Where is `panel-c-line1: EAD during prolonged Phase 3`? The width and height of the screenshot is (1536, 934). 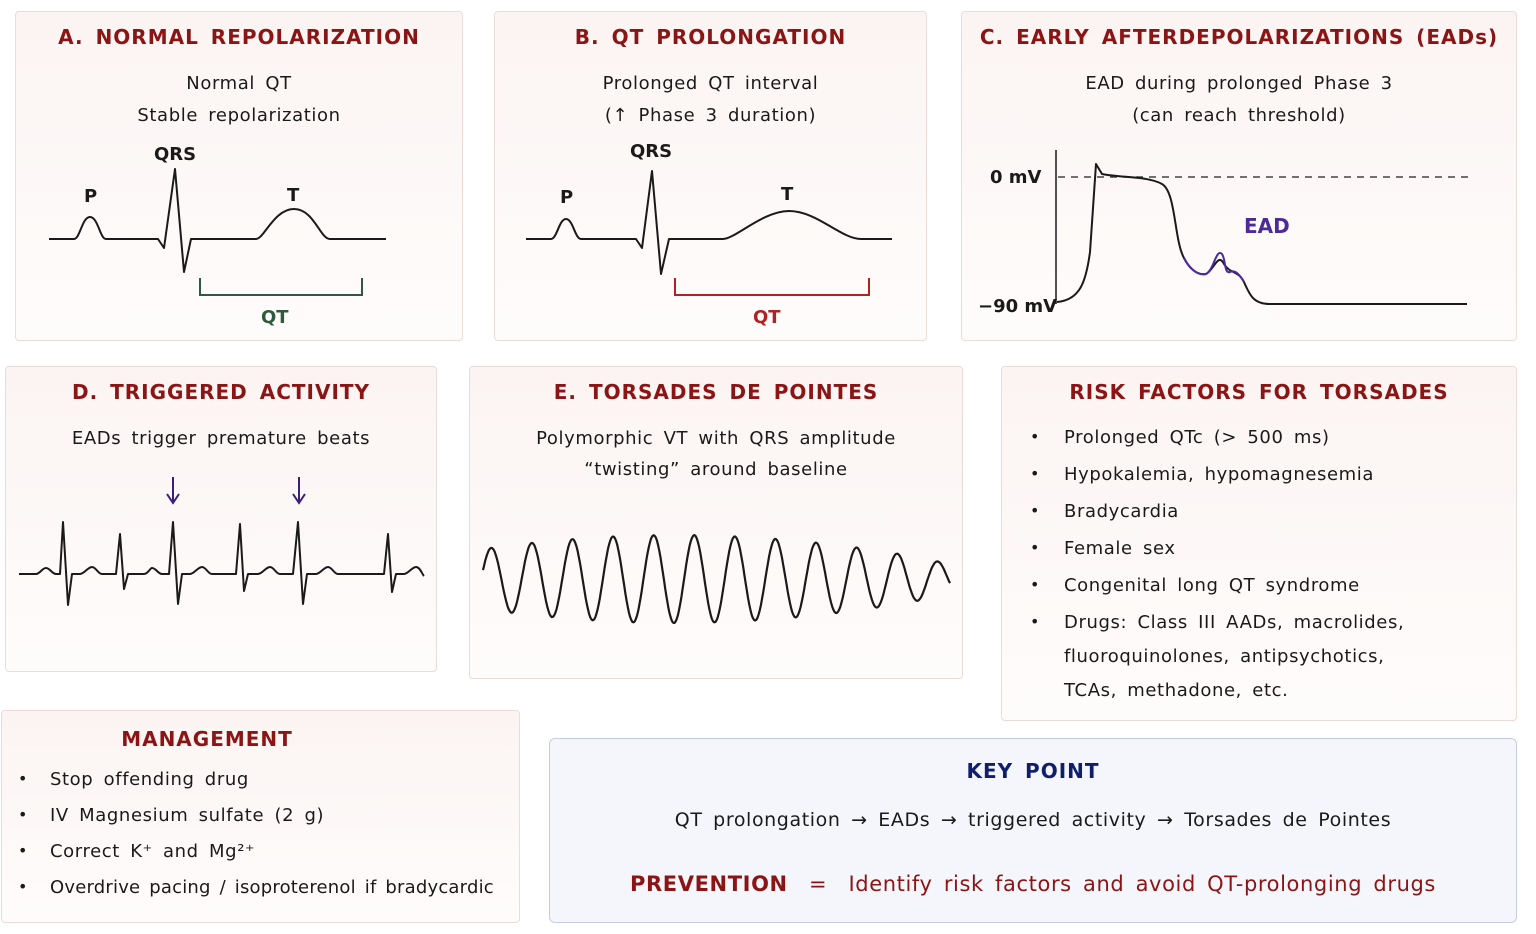
panel-c-line1: EAD during prolonged Phase 3 is located at coordinates (1239, 83).